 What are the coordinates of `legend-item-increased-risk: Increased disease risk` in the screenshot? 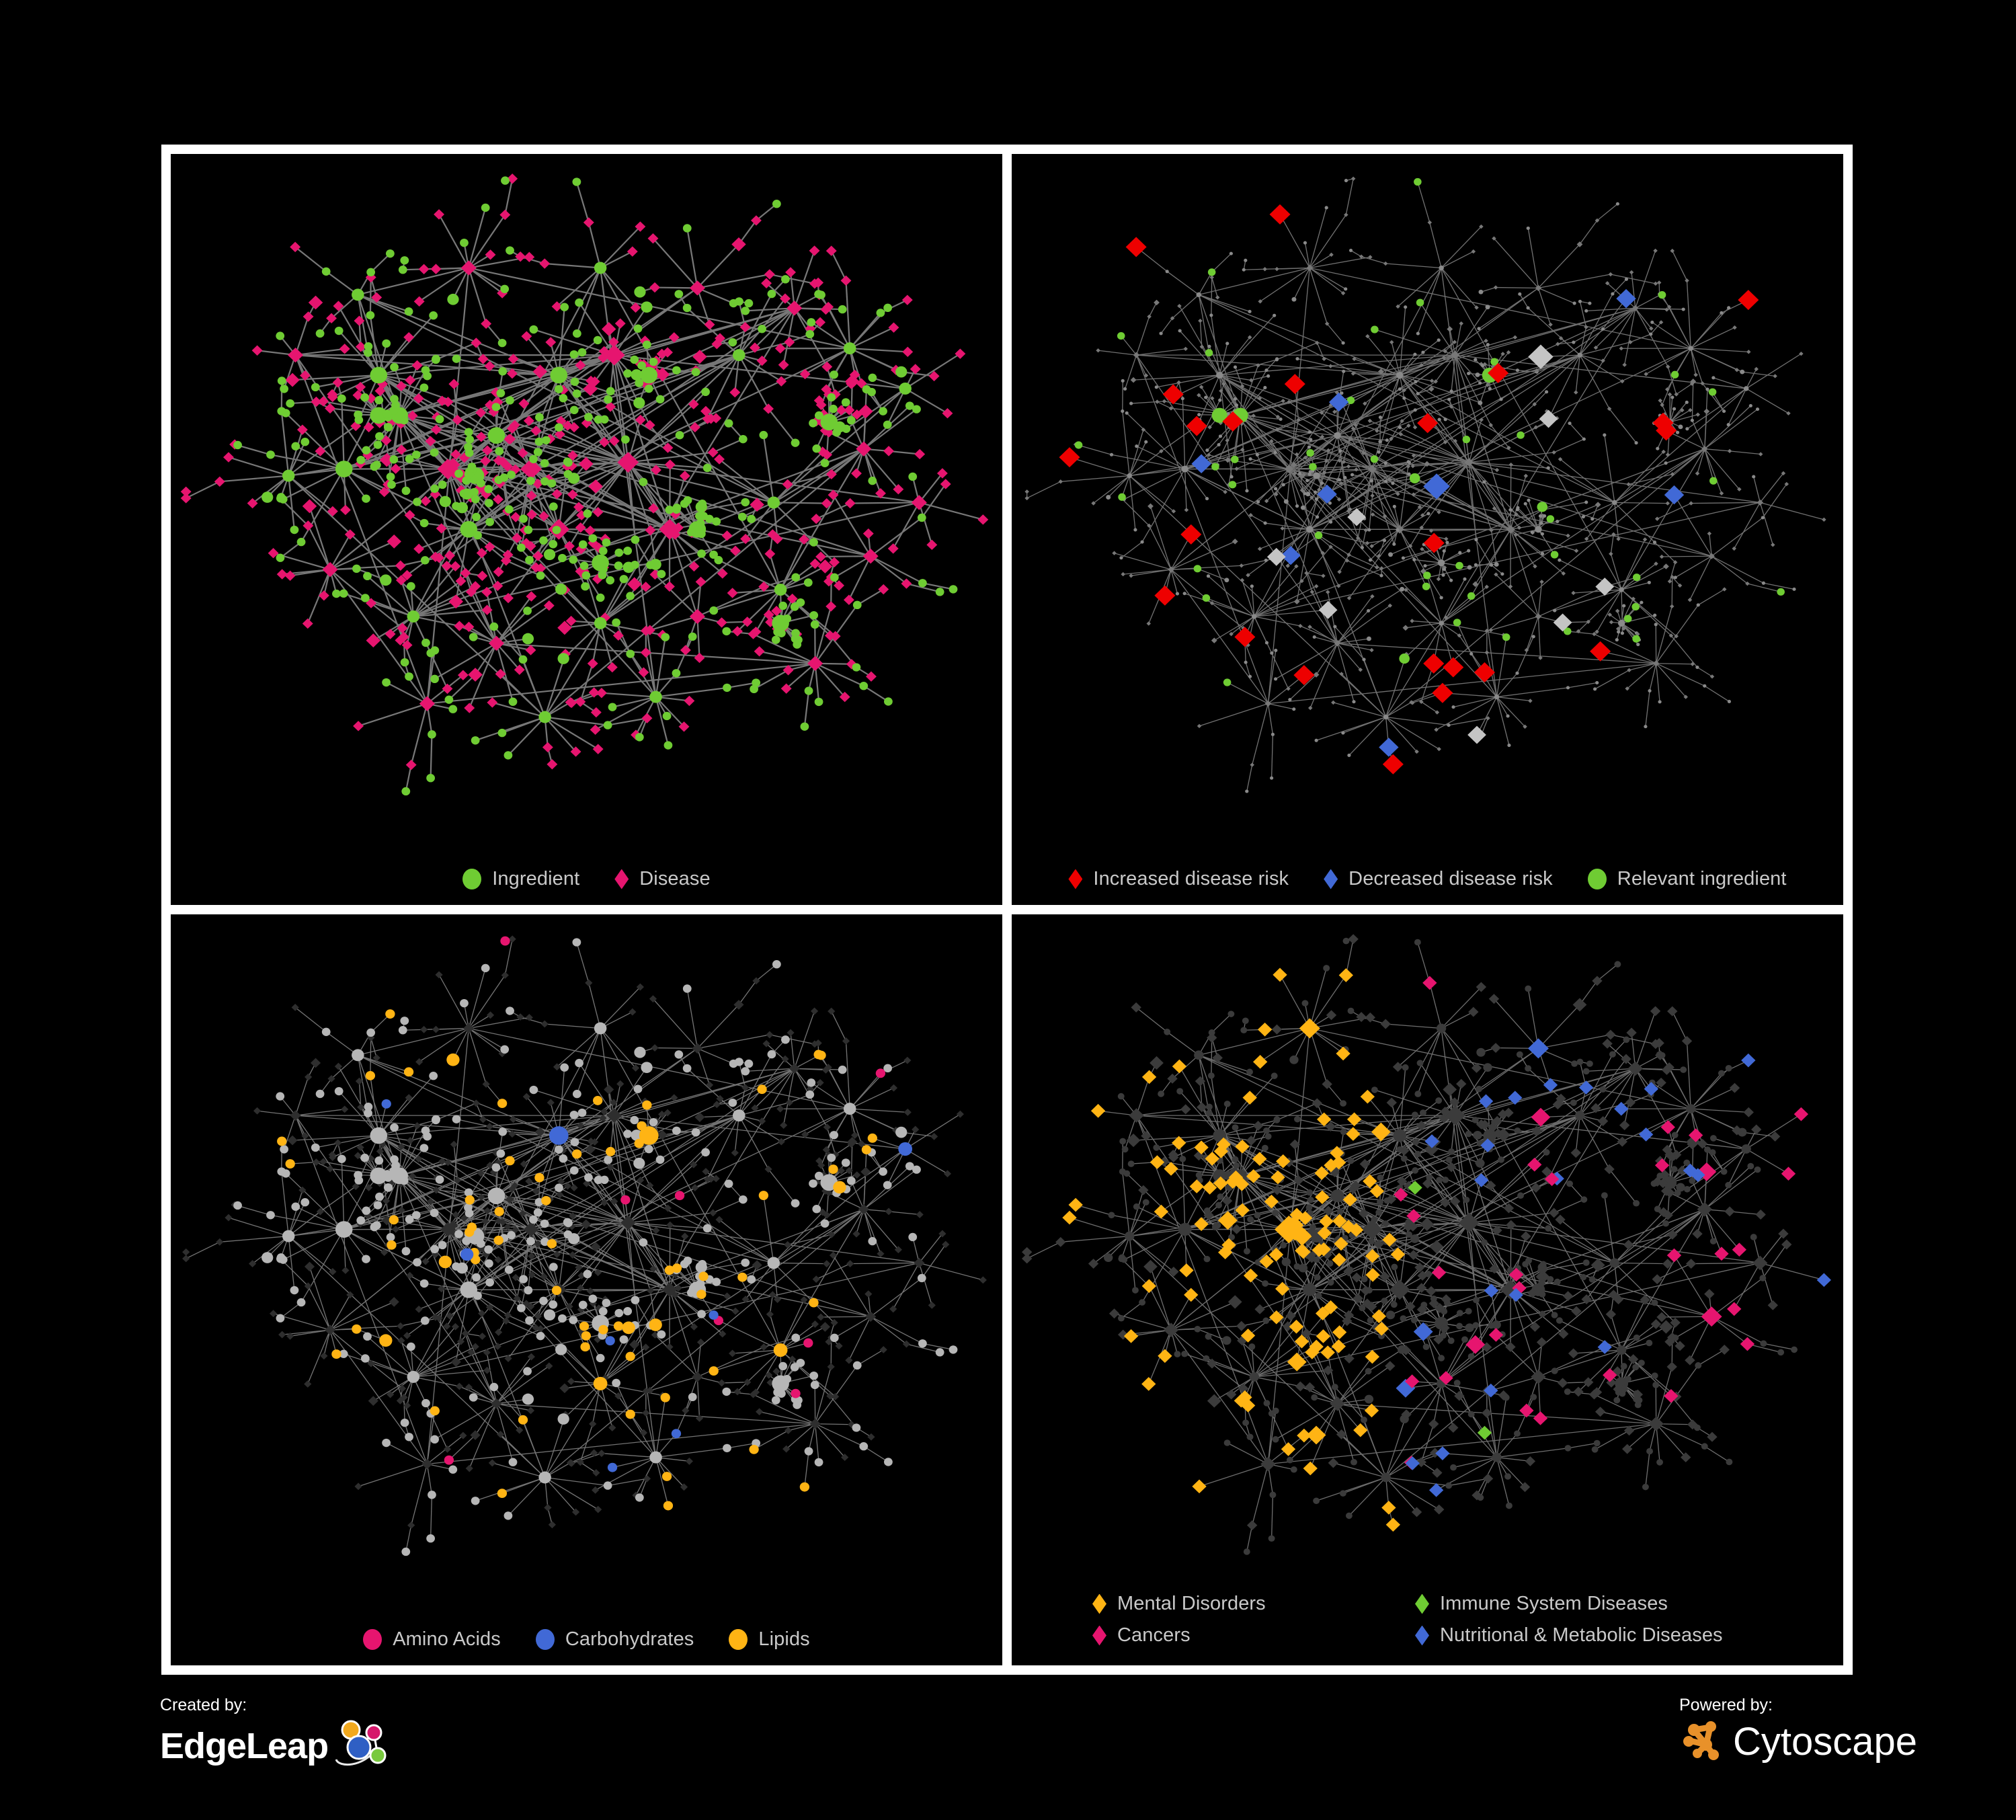 It's located at (1178, 879).